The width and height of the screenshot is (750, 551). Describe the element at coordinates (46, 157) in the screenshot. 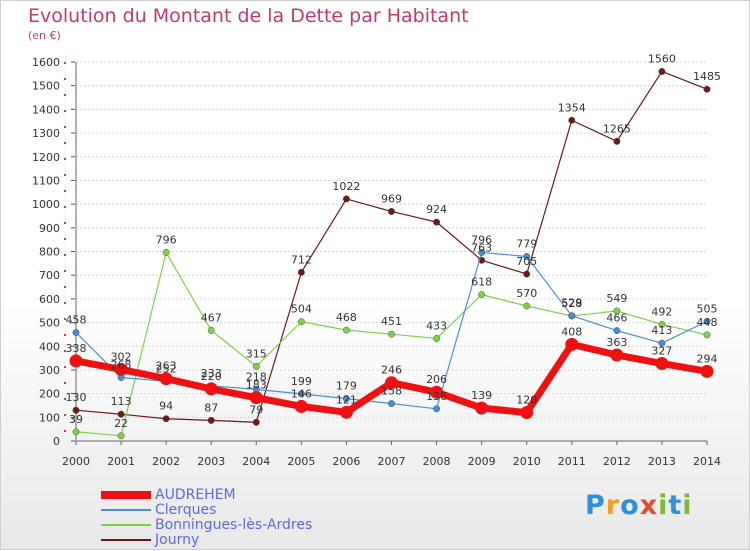

I see `y-tick-label: 1200` at that location.